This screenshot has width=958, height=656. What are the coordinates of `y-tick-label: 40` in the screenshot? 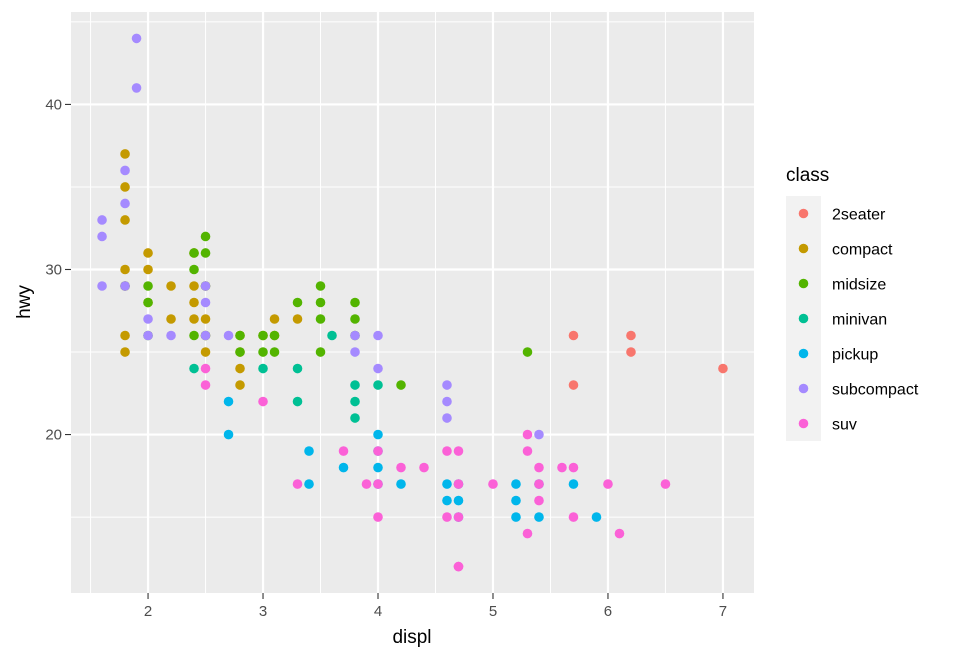 It's located at (53, 104).